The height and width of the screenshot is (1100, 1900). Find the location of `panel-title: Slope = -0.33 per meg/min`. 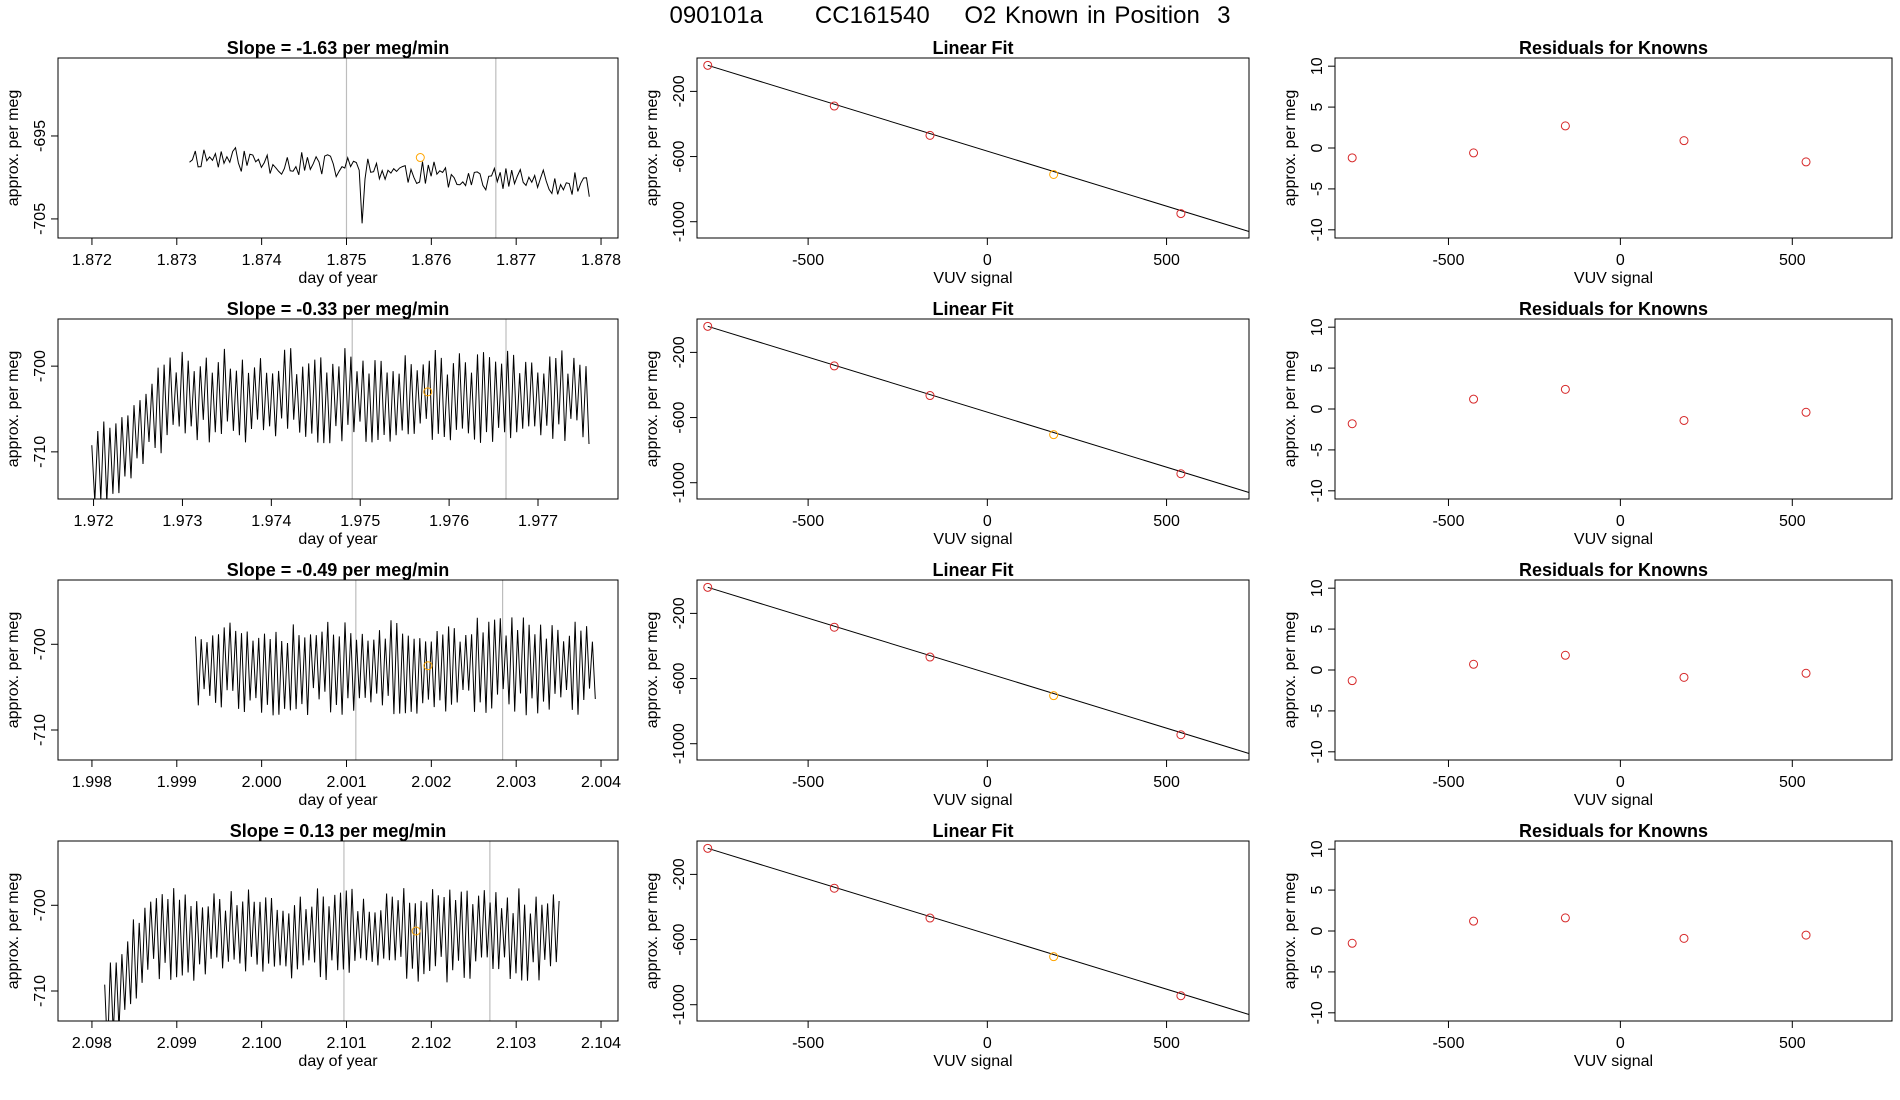

panel-title: Slope = -0.33 per meg/min is located at coordinates (338, 309).